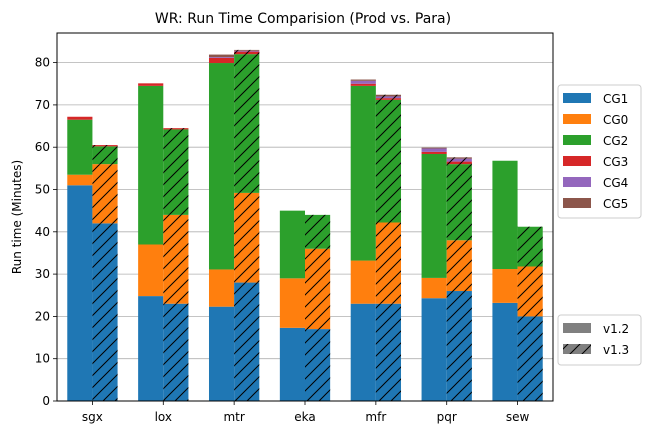 The image size is (648, 435). Describe the element at coordinates (615, 162) in the screenshot. I see `legend-label-CG3: CG3` at that location.